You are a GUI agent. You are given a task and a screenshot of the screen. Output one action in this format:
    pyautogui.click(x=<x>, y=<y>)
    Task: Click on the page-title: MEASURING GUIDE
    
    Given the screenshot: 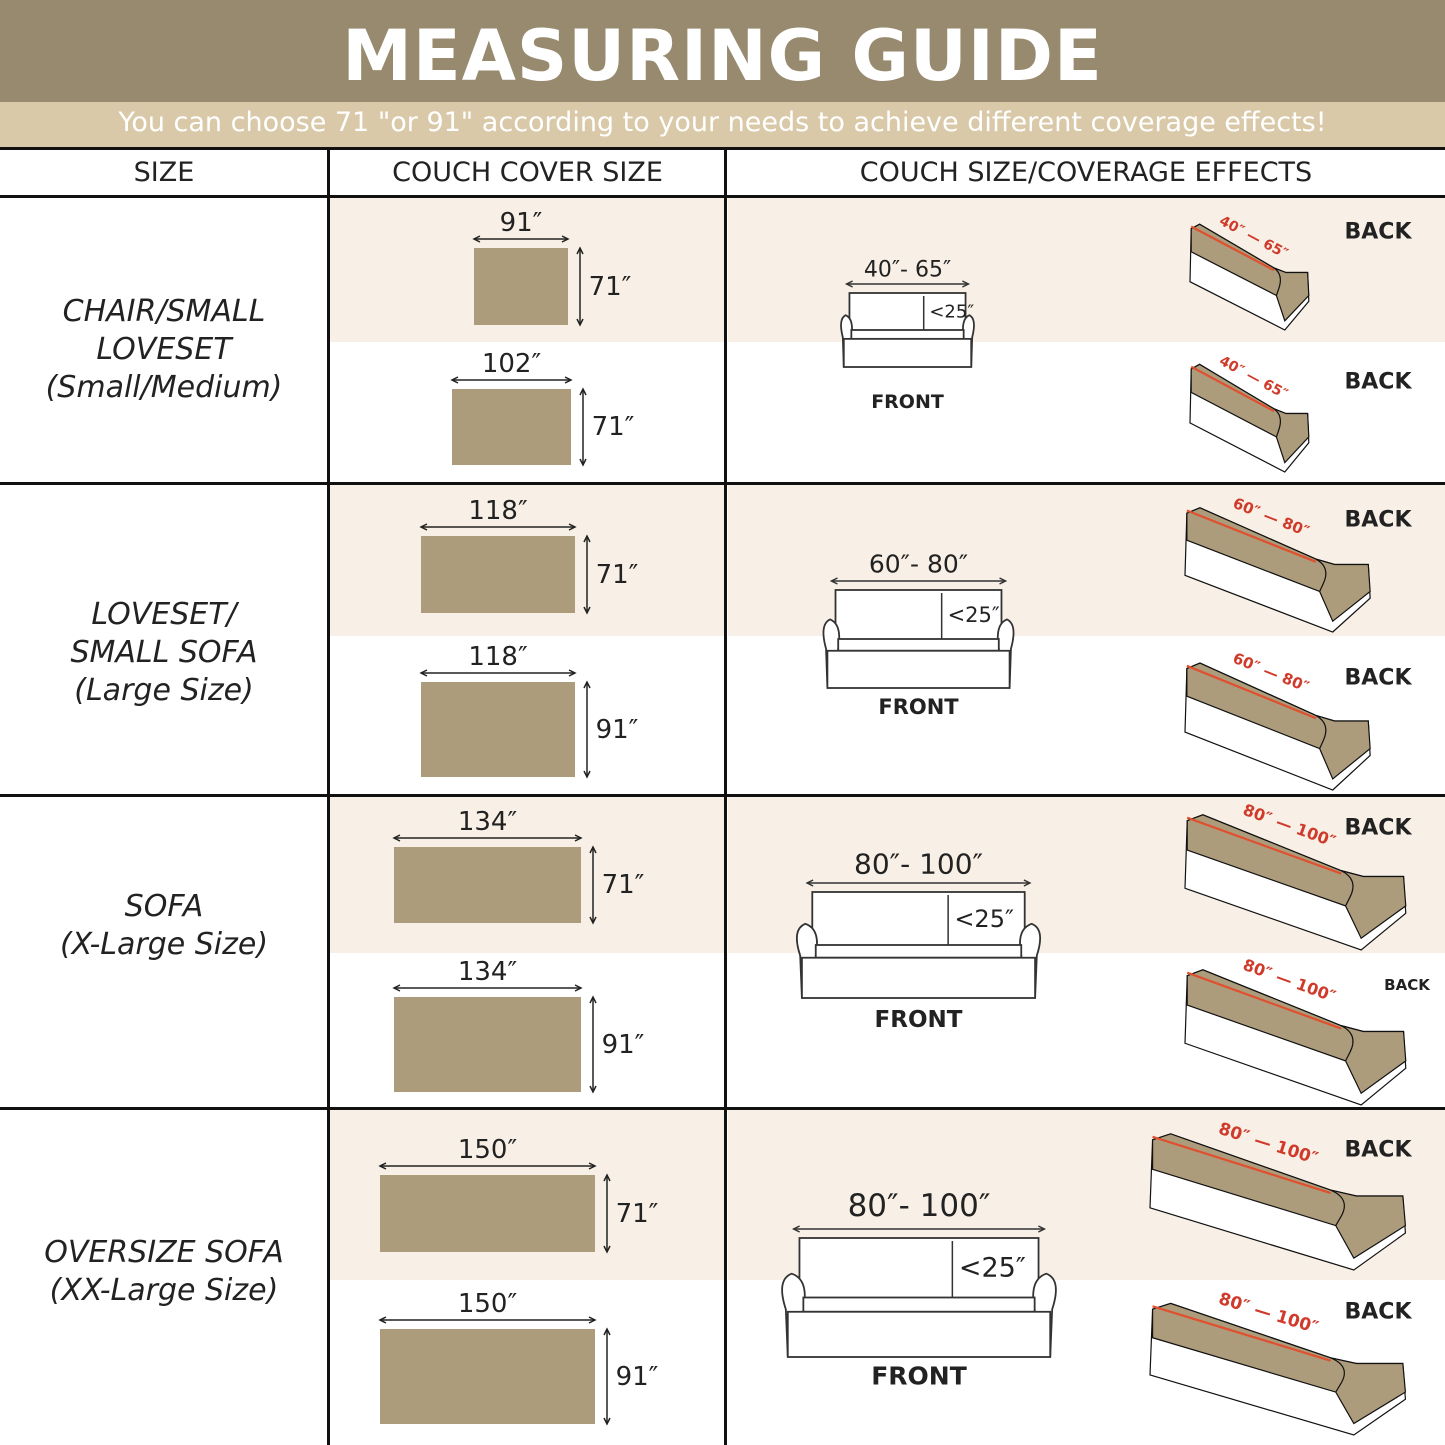 What is the action you would take?
    pyautogui.click(x=722, y=51)
    